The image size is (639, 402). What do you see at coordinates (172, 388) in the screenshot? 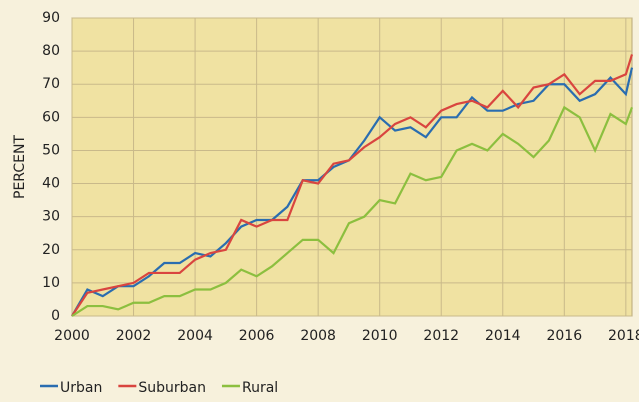
I see `legend-label: Suburban` at bounding box center [172, 388].